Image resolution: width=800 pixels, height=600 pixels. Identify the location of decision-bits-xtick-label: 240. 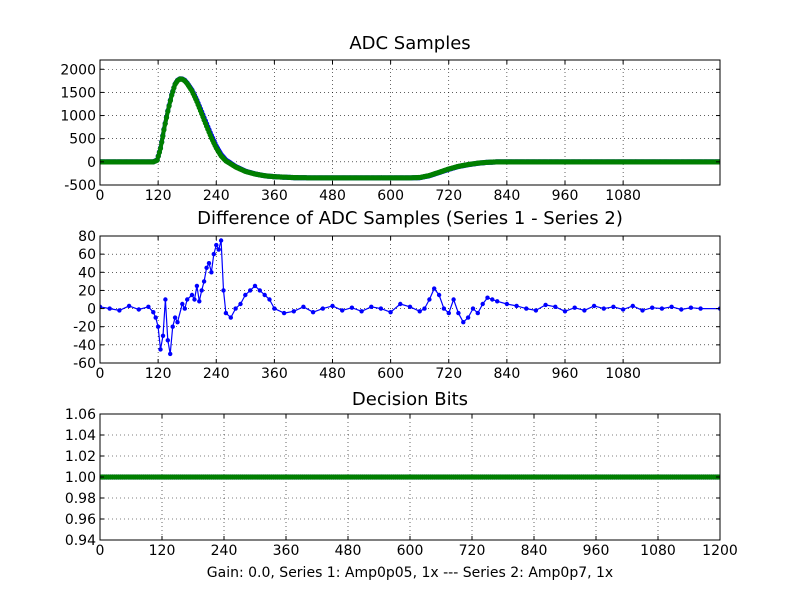
(224, 551).